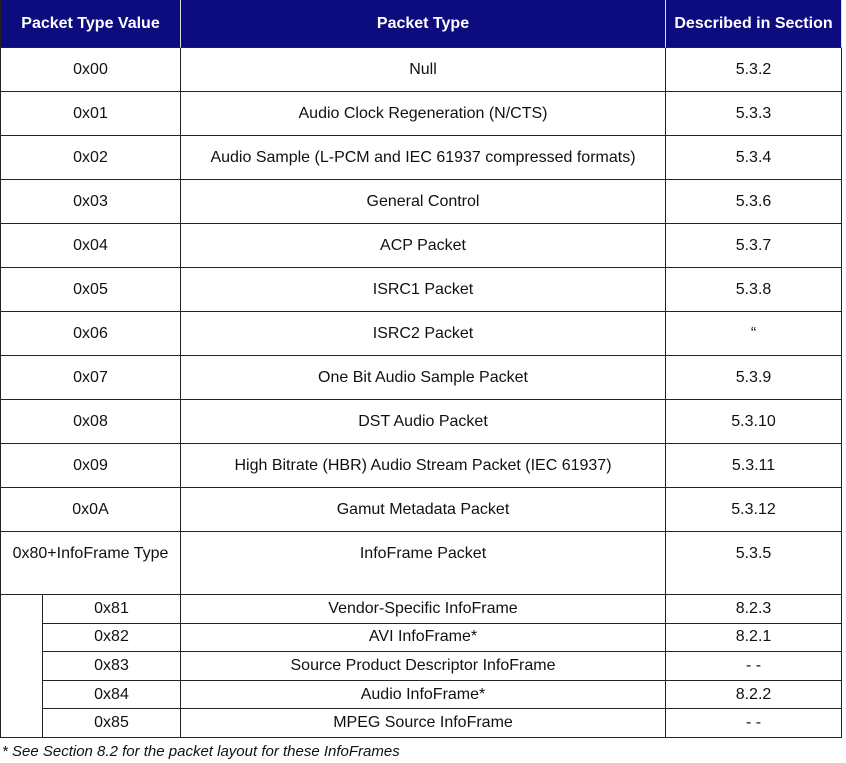 This screenshot has width=846, height=763. Describe the element at coordinates (21, 666) in the screenshot. I see `indent` at that location.